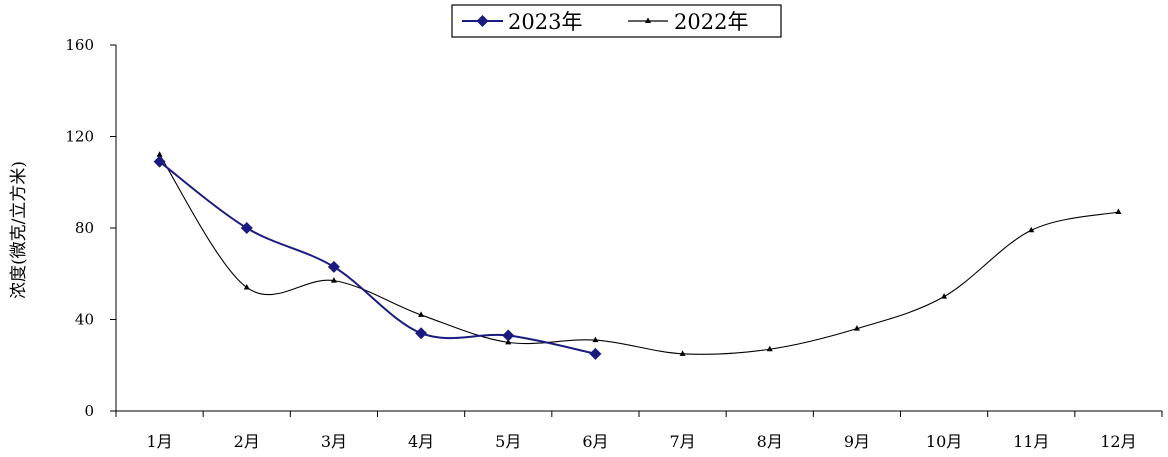  Describe the element at coordinates (84, 228) in the screenshot. I see `y-tick-label: 80` at that location.